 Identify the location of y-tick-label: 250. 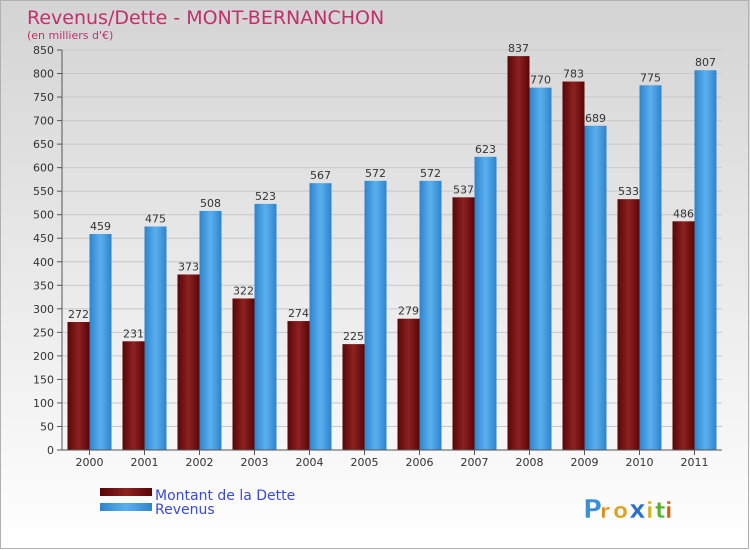
(43, 332).